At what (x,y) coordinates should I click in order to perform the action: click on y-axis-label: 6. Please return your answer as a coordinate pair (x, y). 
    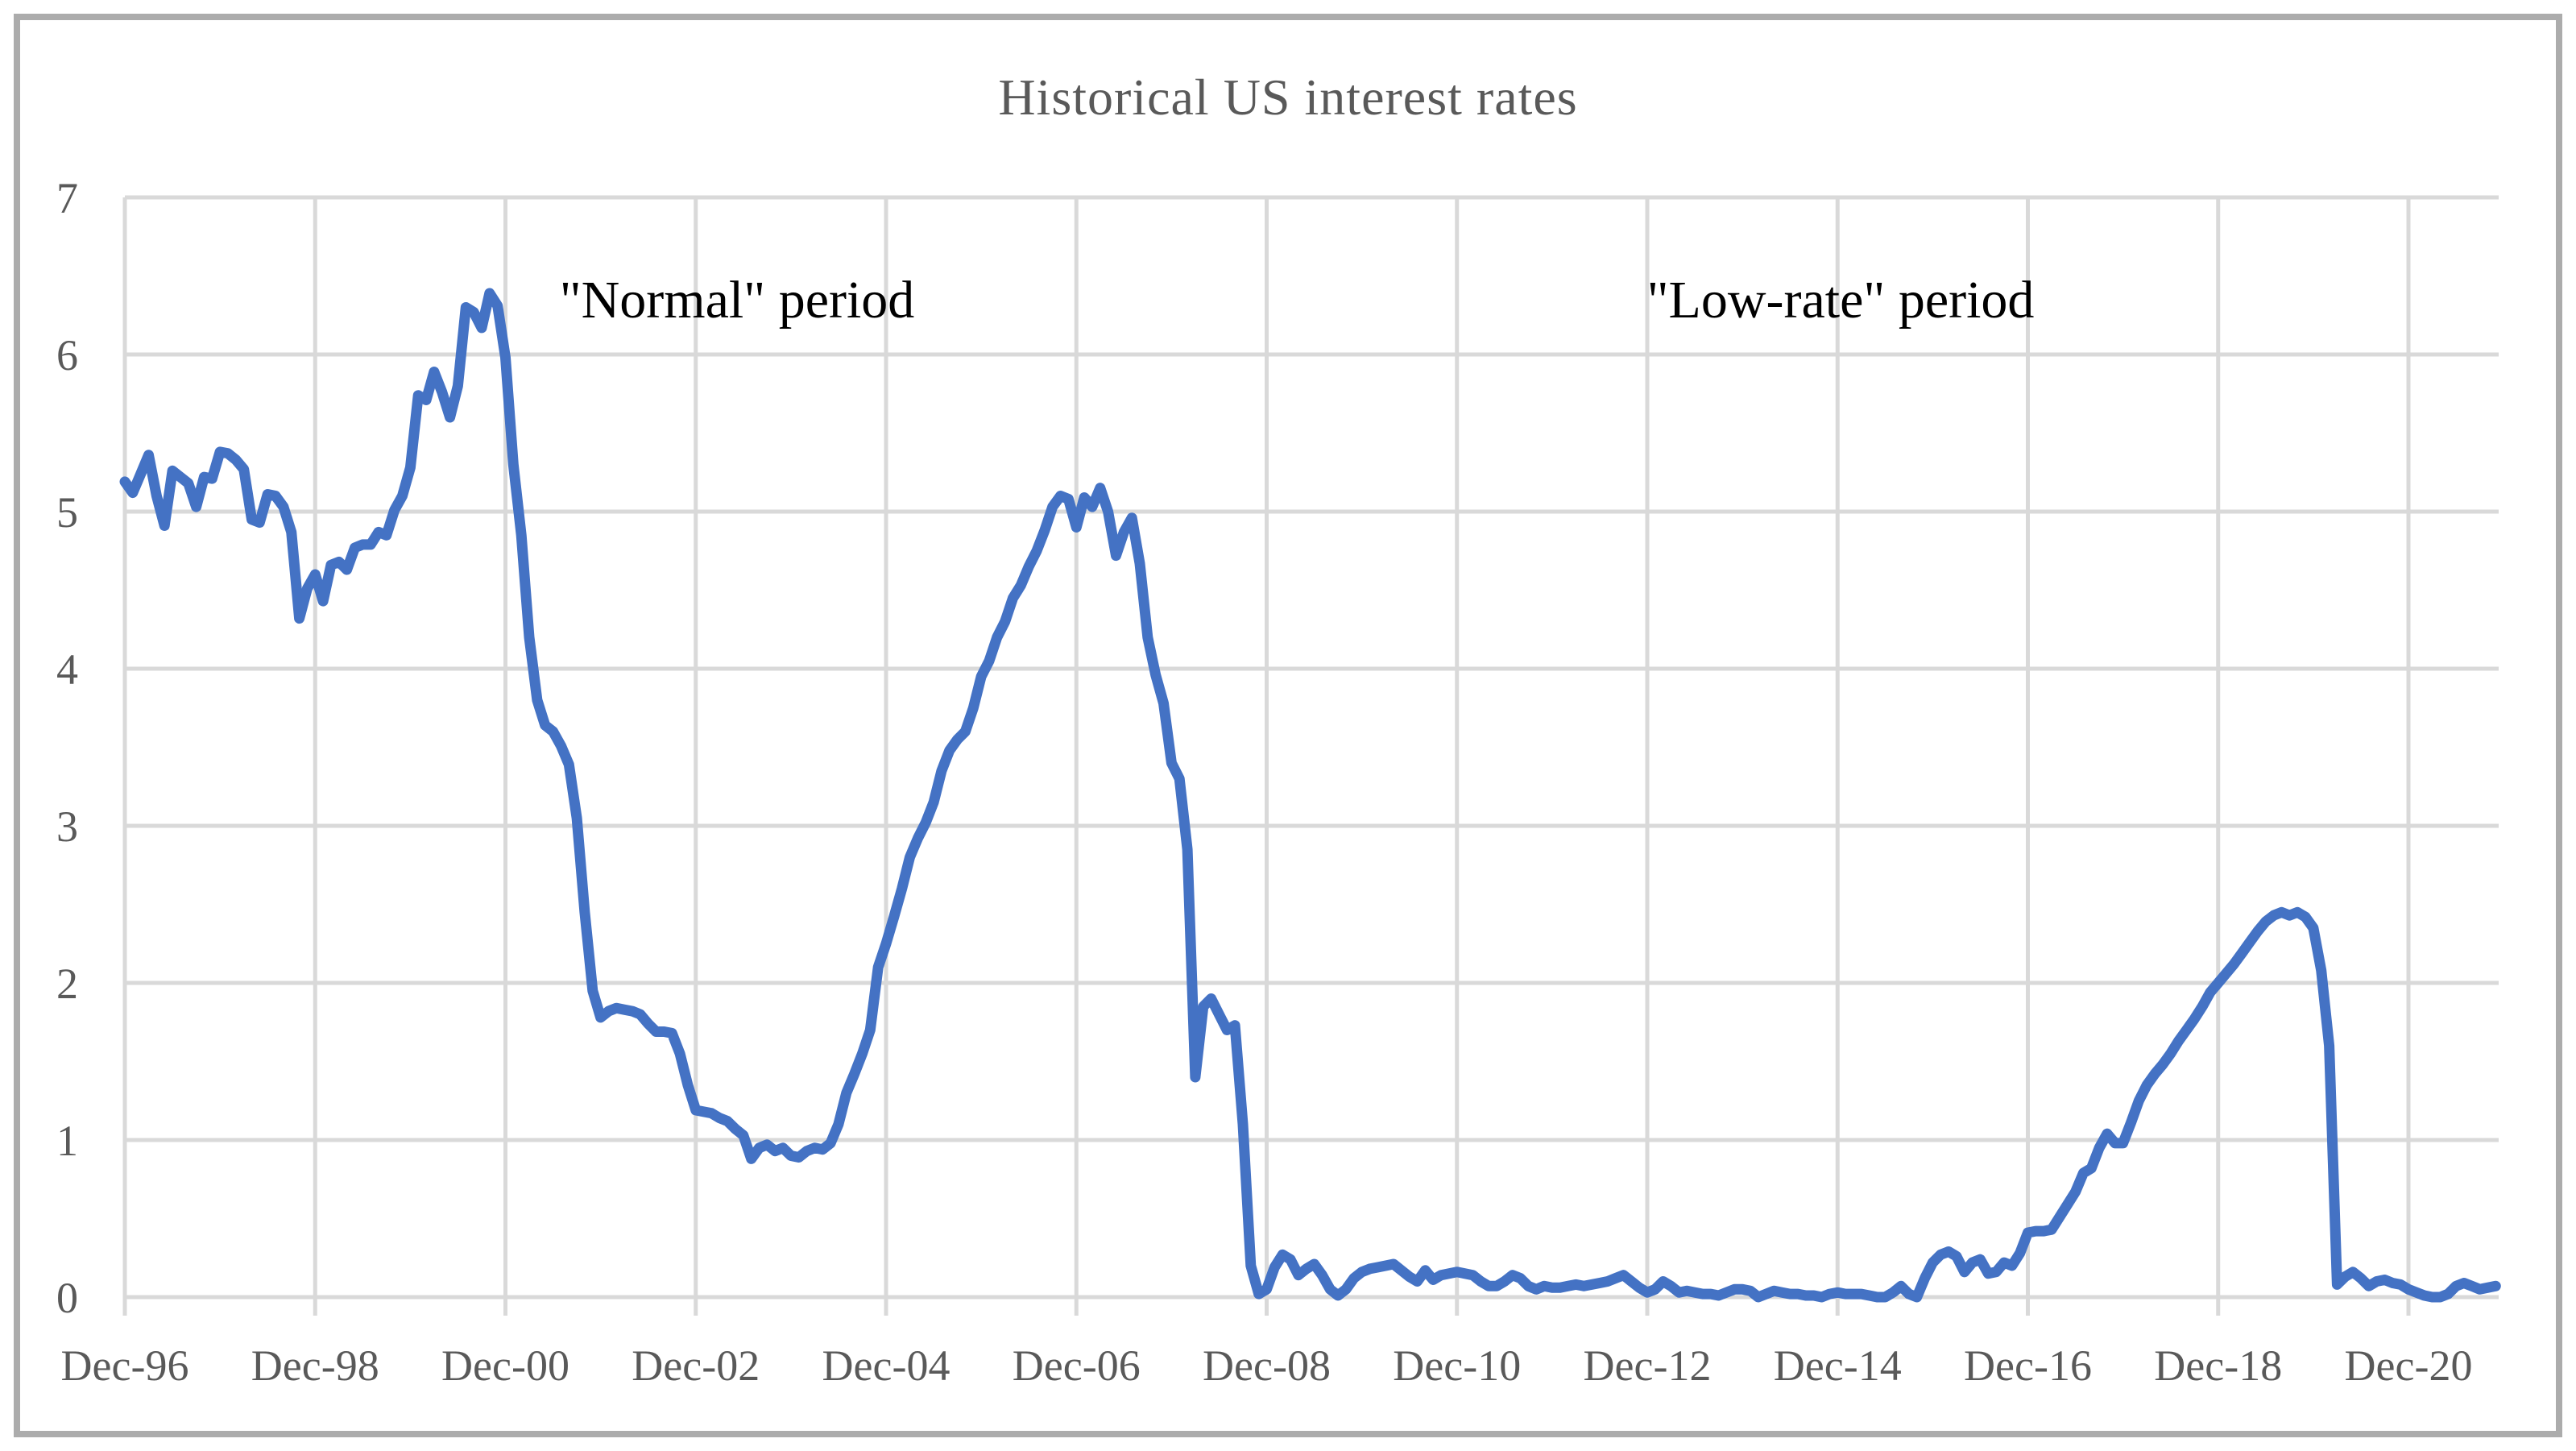
    Looking at the image, I should click on (67, 355).